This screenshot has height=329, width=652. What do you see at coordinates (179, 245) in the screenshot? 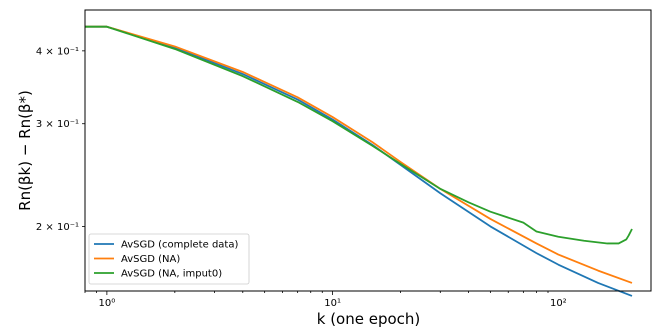
I see `legend-label: AvSGD (complete data)` at bounding box center [179, 245].